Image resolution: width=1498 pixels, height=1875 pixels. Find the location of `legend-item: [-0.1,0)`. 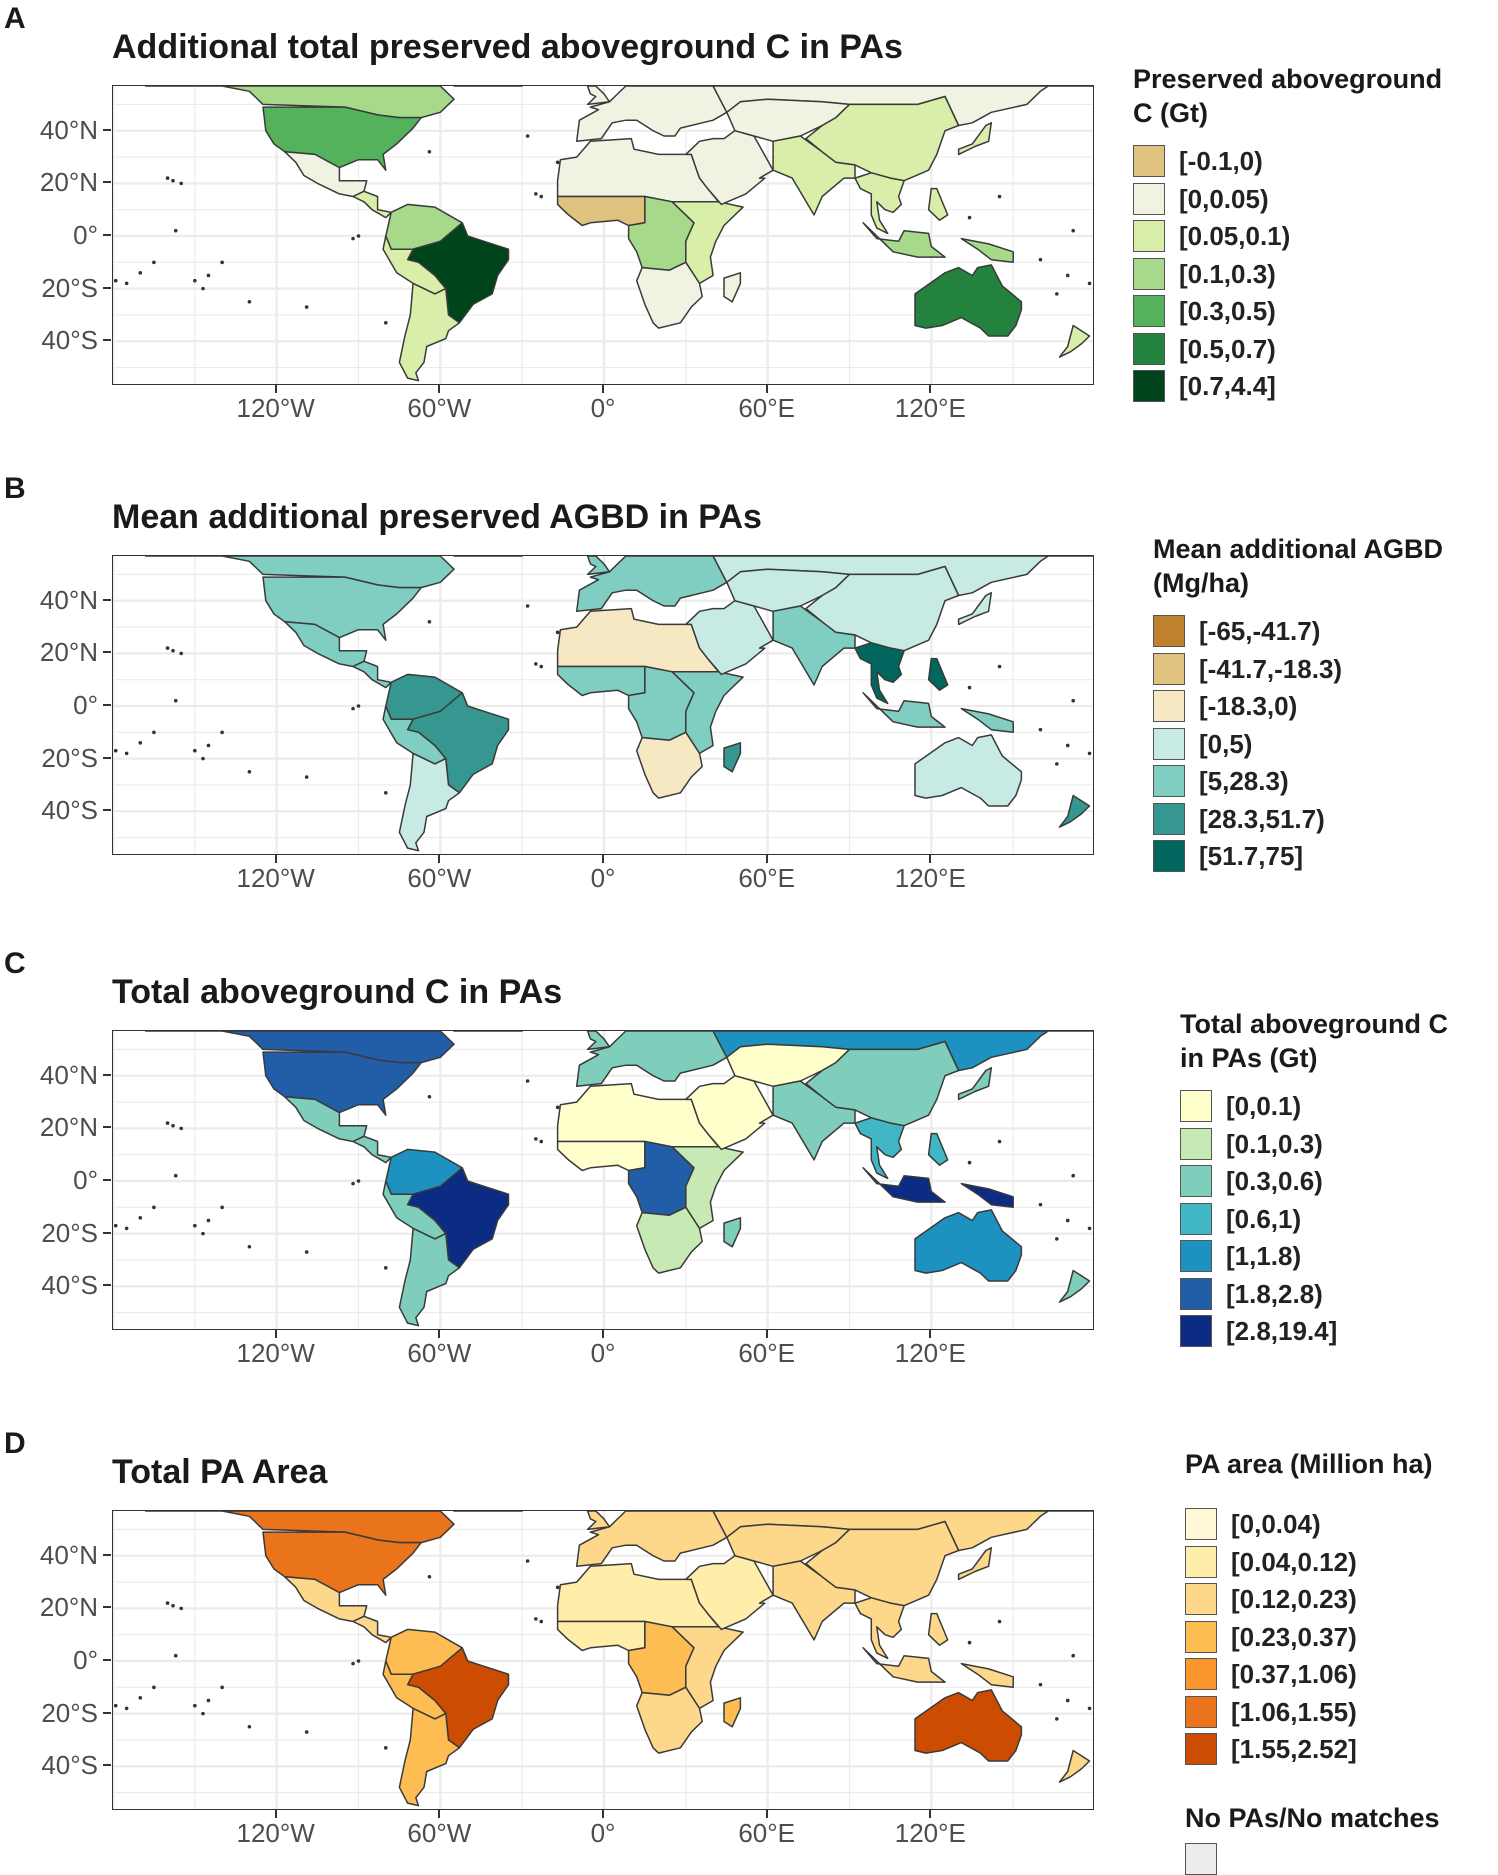

legend-item: [-0.1,0) is located at coordinates (1258, 162).